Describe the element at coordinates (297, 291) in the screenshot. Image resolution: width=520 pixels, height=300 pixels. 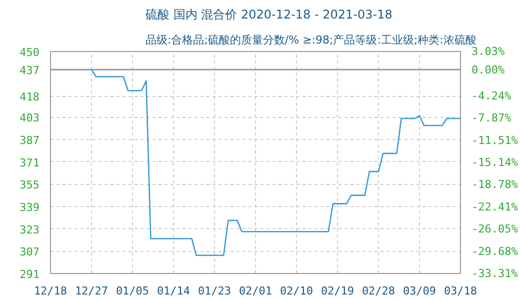
I see `x-tick-label: 02/10` at that location.